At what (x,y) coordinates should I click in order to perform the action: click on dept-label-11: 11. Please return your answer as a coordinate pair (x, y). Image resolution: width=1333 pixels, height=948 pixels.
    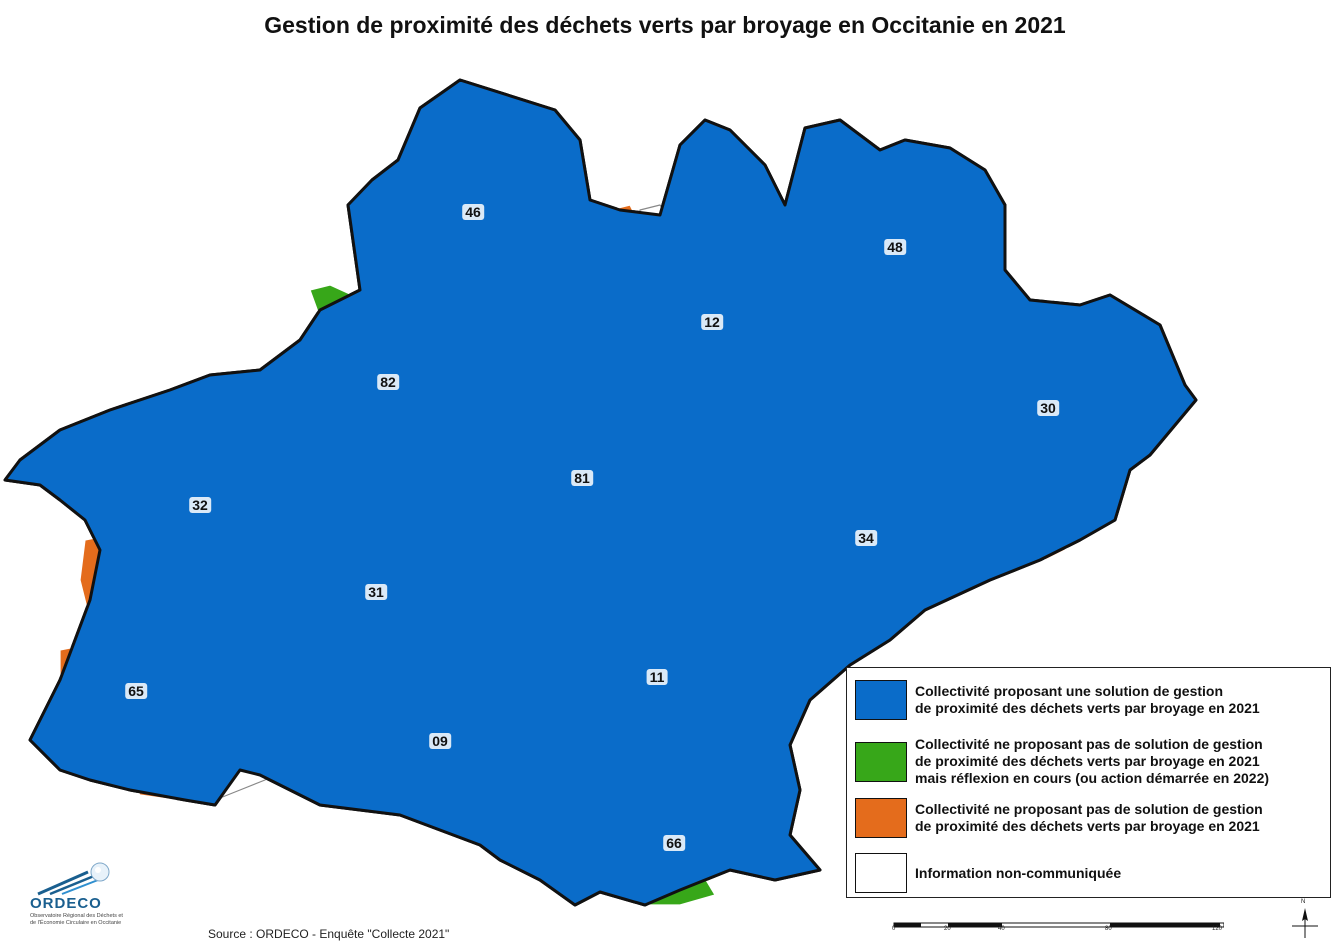
    Looking at the image, I should click on (657, 677).